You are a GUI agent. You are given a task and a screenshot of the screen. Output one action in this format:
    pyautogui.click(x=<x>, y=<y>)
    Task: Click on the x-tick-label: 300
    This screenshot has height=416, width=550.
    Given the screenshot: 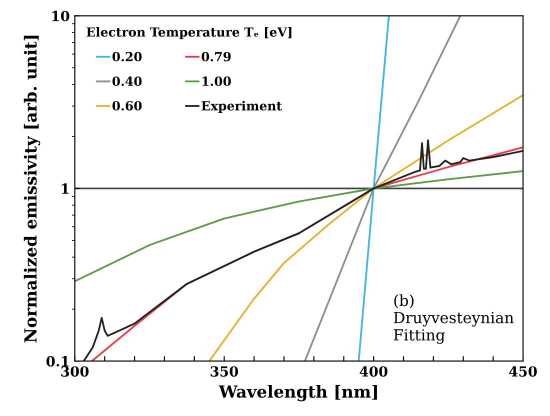 What is the action you would take?
    pyautogui.click(x=75, y=371)
    